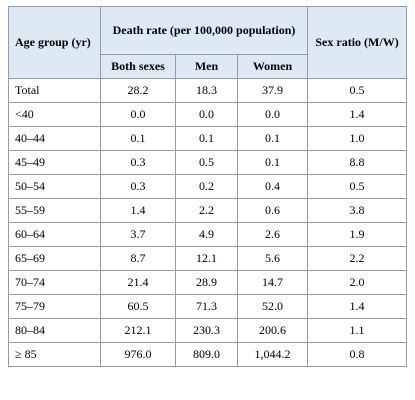 Image resolution: width=415 pixels, height=400 pixels. What do you see at coordinates (54, 186) in the screenshot?
I see `table-cell: 50–54` at bounding box center [54, 186].